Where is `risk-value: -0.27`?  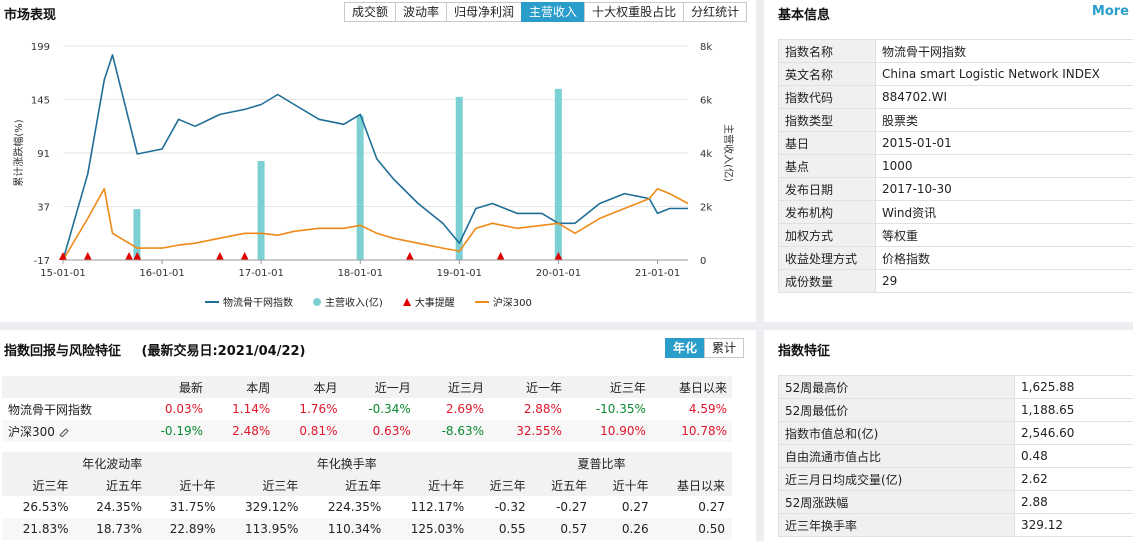 risk-value: -0.27 is located at coordinates (572, 507).